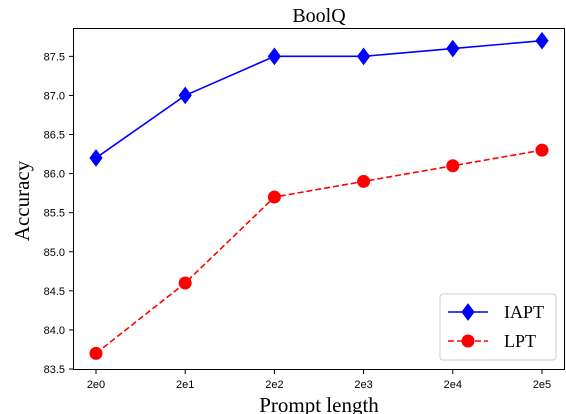  I want to click on y-tick-label: 86.0, so click(54, 175).